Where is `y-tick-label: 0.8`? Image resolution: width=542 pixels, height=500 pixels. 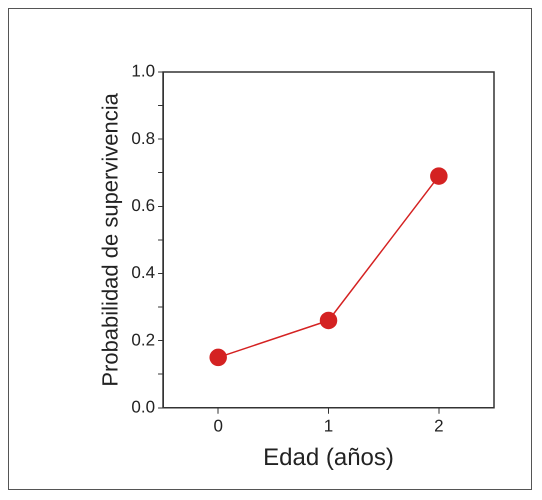 y-tick-label: 0.8 is located at coordinates (143, 138).